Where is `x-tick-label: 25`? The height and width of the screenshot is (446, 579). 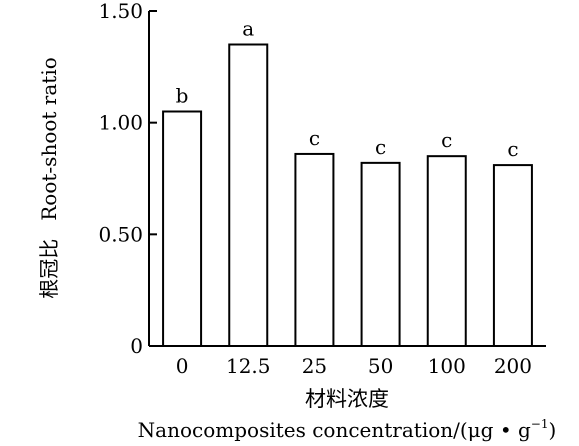 x-tick-label: 25 is located at coordinates (314, 366).